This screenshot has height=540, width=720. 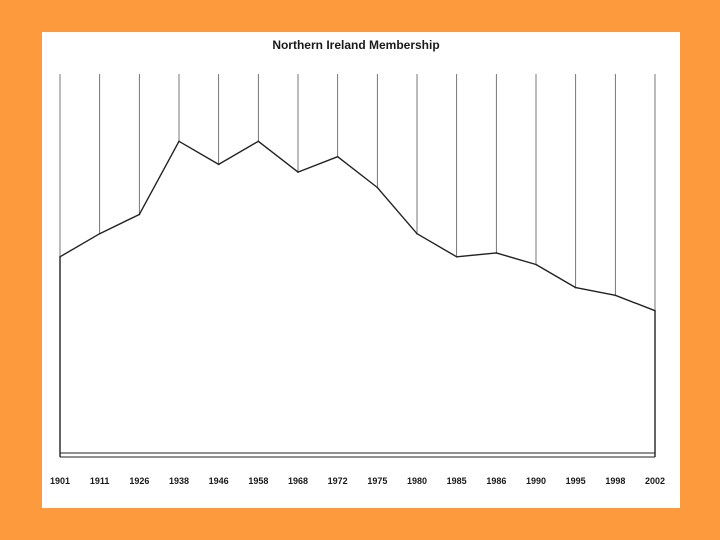 What do you see at coordinates (219, 481) in the screenshot?
I see `tick-label-1946: 1946` at bounding box center [219, 481].